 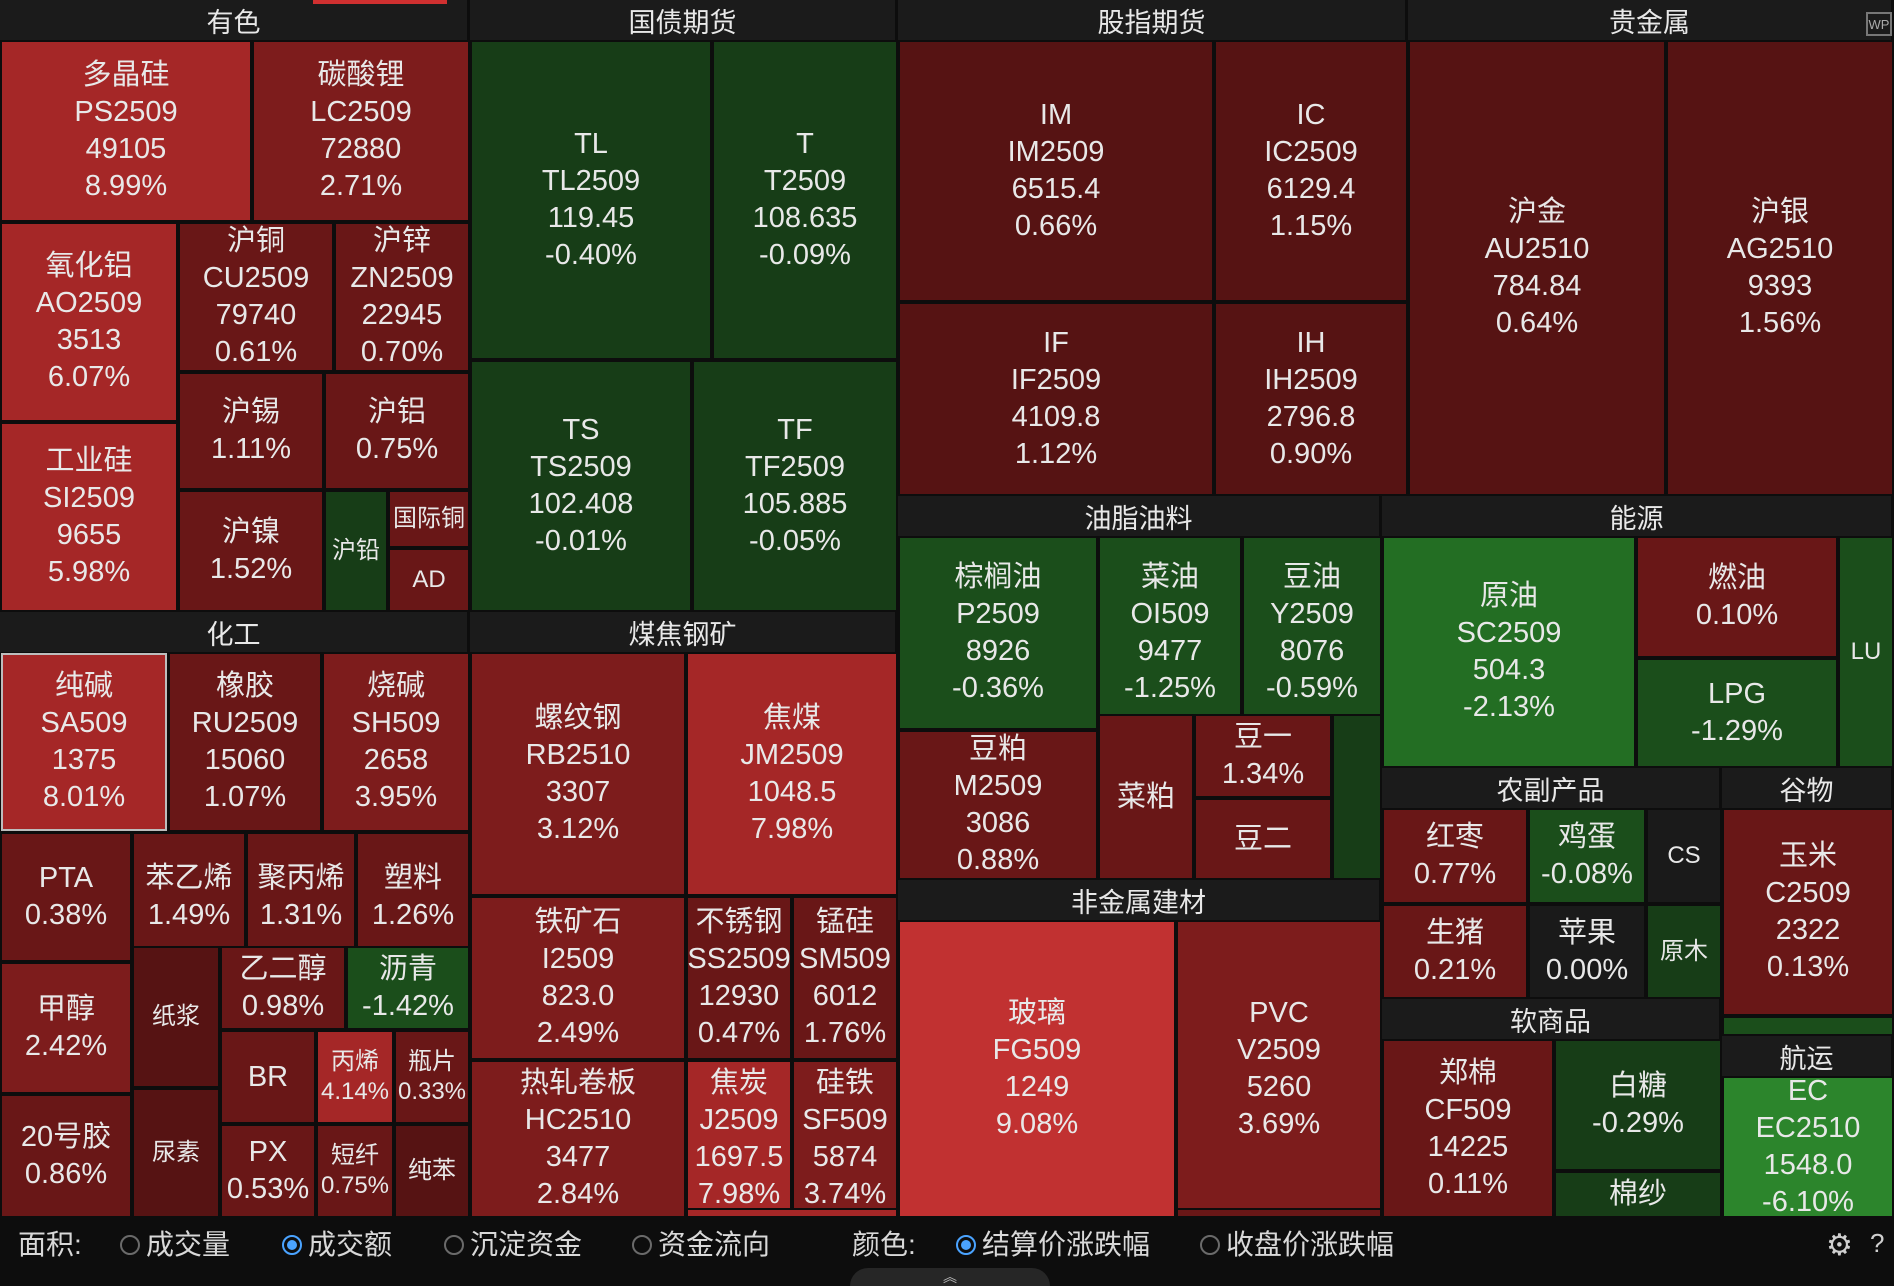 What do you see at coordinates (355, 1077) in the screenshot?
I see `contract-tile: 丙烯 4.14%` at bounding box center [355, 1077].